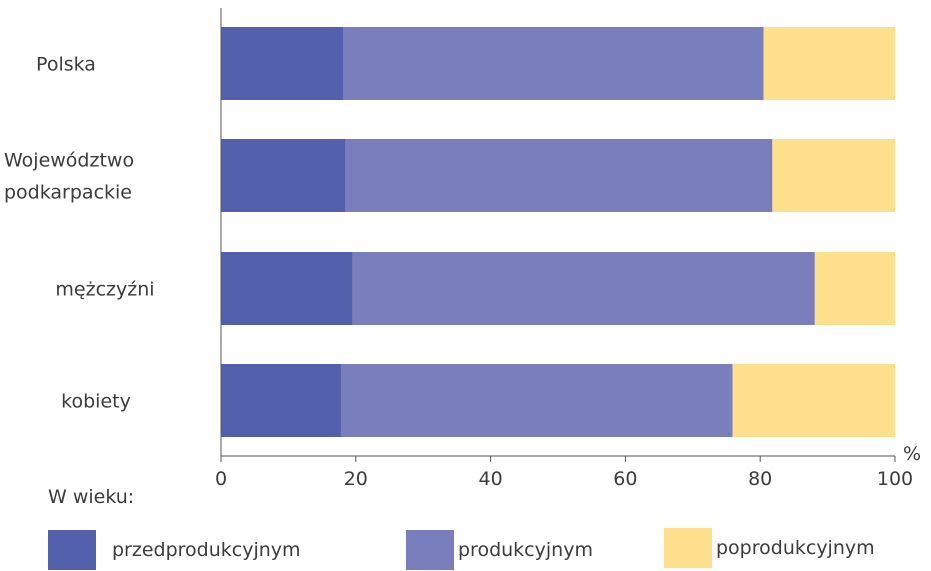 This screenshot has width=931, height=571. I want to click on x-axis-unit: %, so click(912, 454).